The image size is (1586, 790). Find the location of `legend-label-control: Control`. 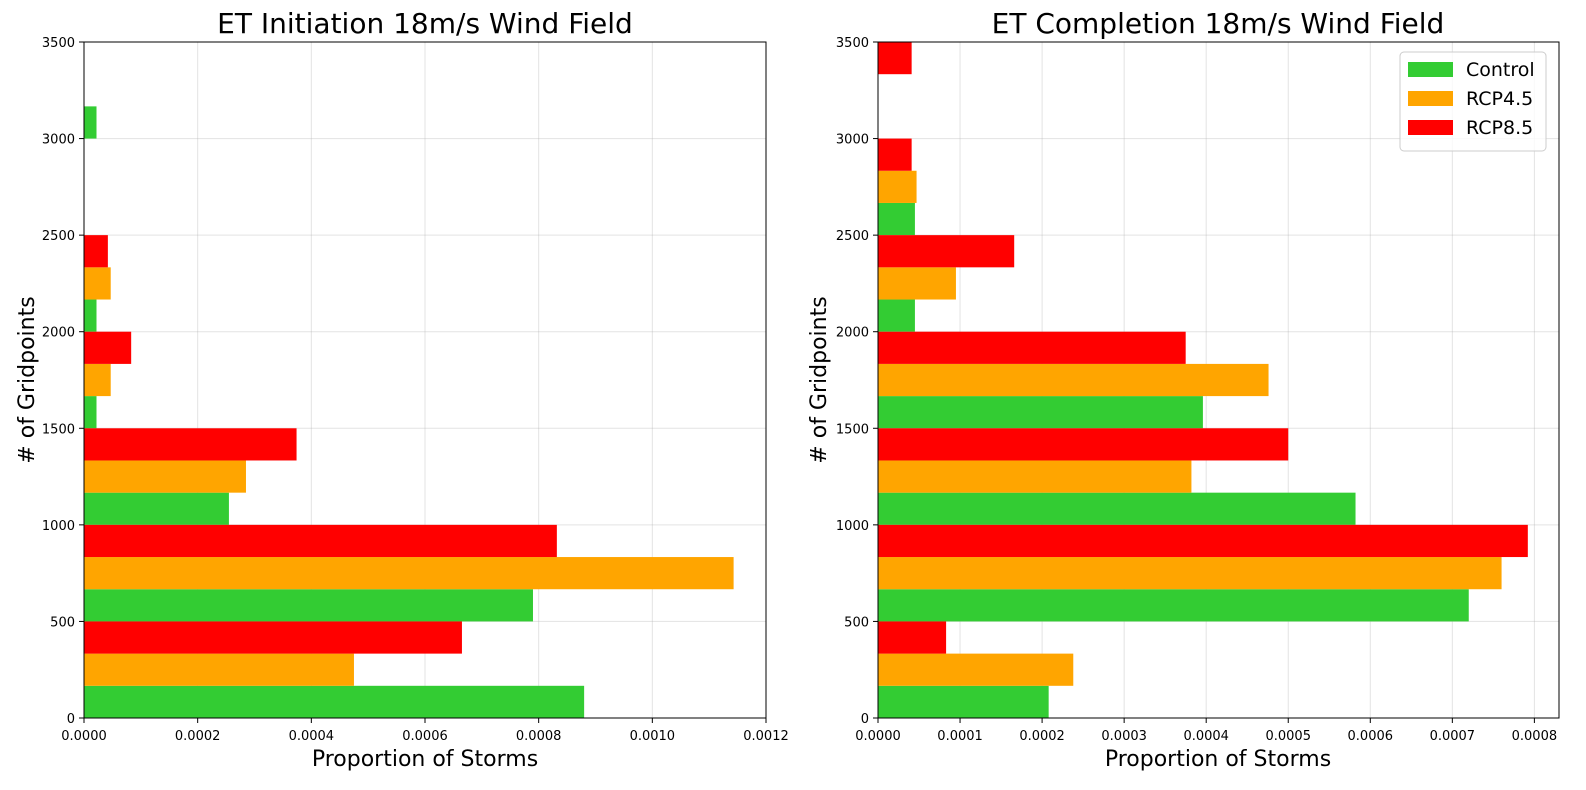

legend-label-control: Control is located at coordinates (1500, 70).